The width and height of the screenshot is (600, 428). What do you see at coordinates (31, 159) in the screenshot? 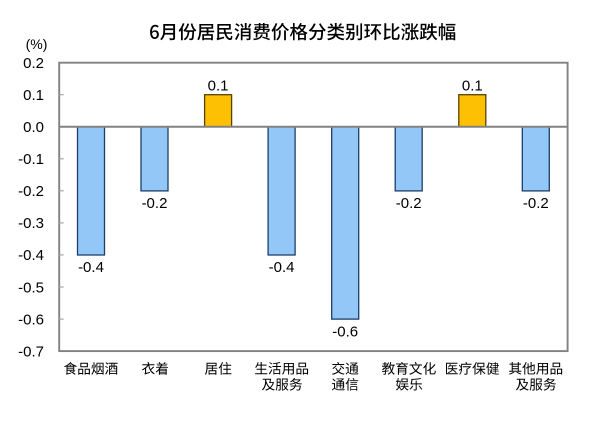
I see `svg-text: -0.1` at bounding box center [31, 159].